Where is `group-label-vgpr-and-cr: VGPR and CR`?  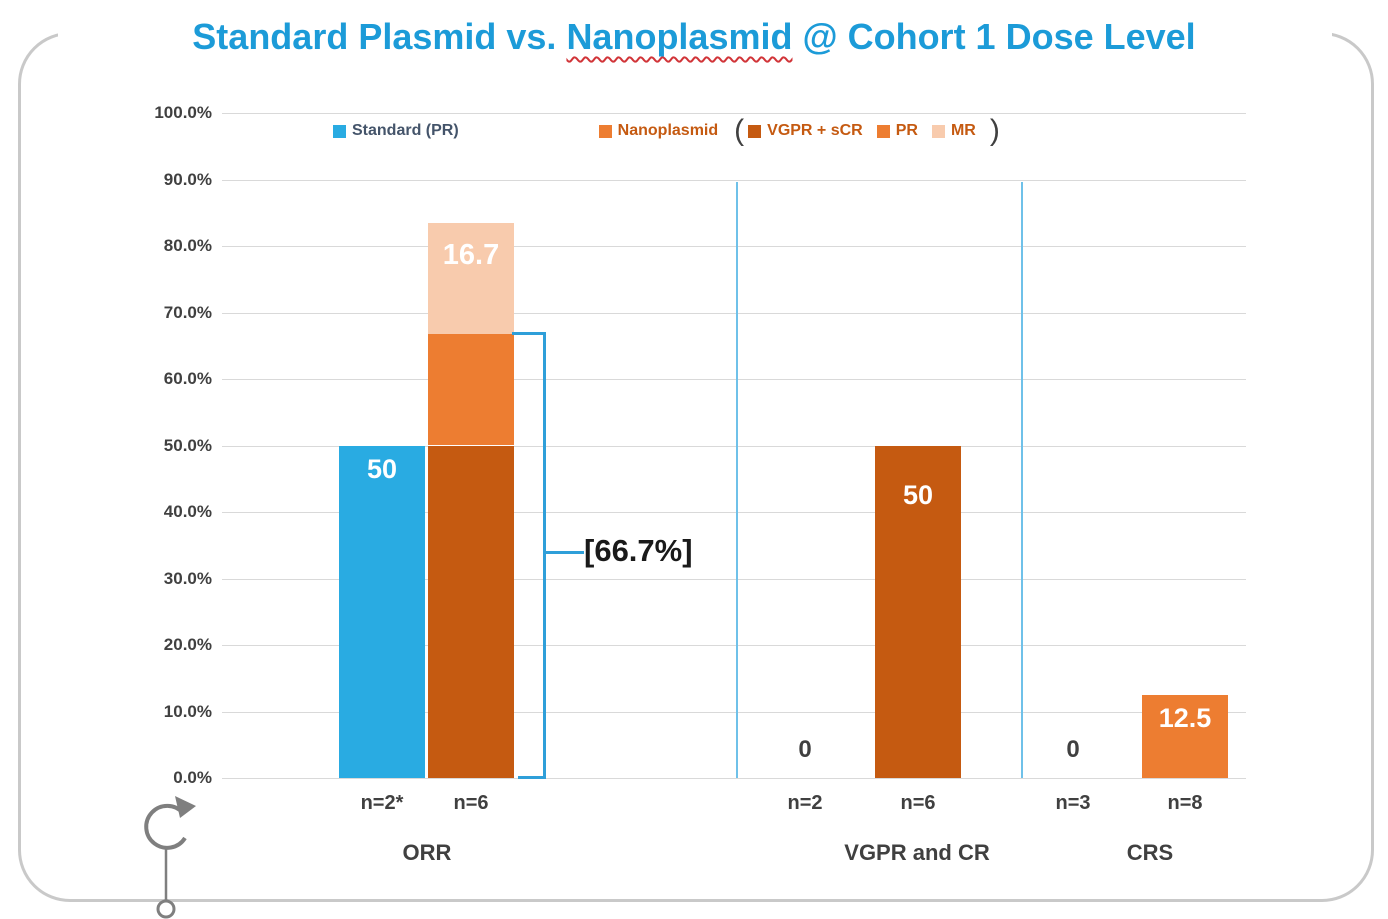
group-label-vgpr-and-cr: VGPR and CR is located at coordinates (917, 852).